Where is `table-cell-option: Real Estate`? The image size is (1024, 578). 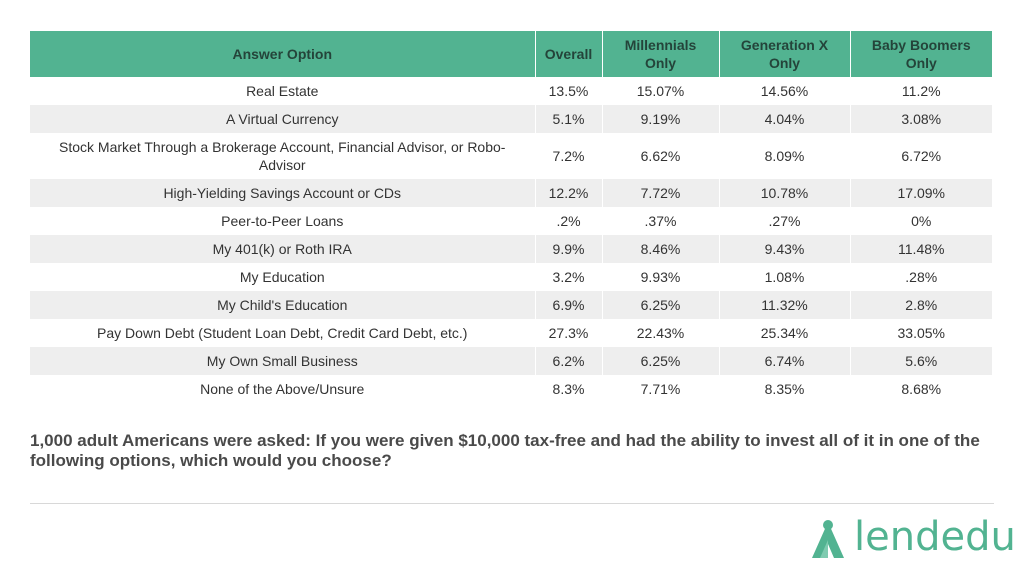
table-cell-option: Real Estate is located at coordinates (282, 91).